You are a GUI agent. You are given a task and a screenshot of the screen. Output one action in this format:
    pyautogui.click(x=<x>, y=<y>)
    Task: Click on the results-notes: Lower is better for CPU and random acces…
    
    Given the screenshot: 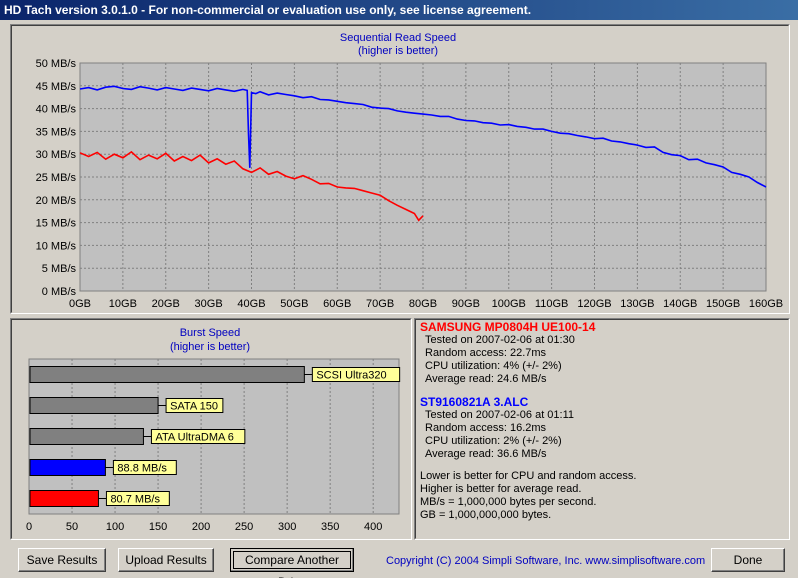 What is the action you would take?
    pyautogui.click(x=603, y=496)
    